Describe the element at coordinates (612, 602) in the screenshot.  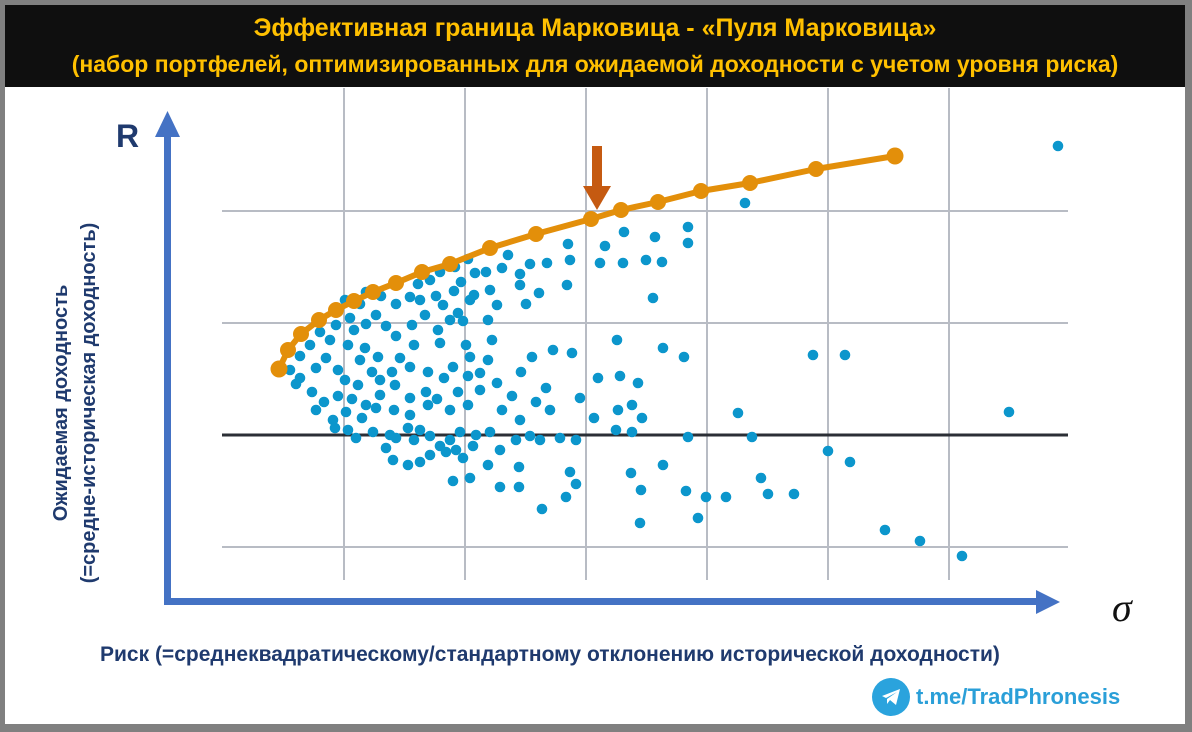
I see `x-axis-arrow` at that location.